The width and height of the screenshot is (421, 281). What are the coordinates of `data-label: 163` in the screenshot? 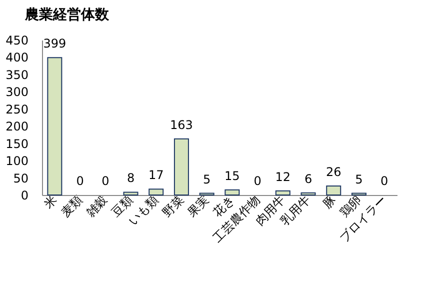 It's located at (181, 125).